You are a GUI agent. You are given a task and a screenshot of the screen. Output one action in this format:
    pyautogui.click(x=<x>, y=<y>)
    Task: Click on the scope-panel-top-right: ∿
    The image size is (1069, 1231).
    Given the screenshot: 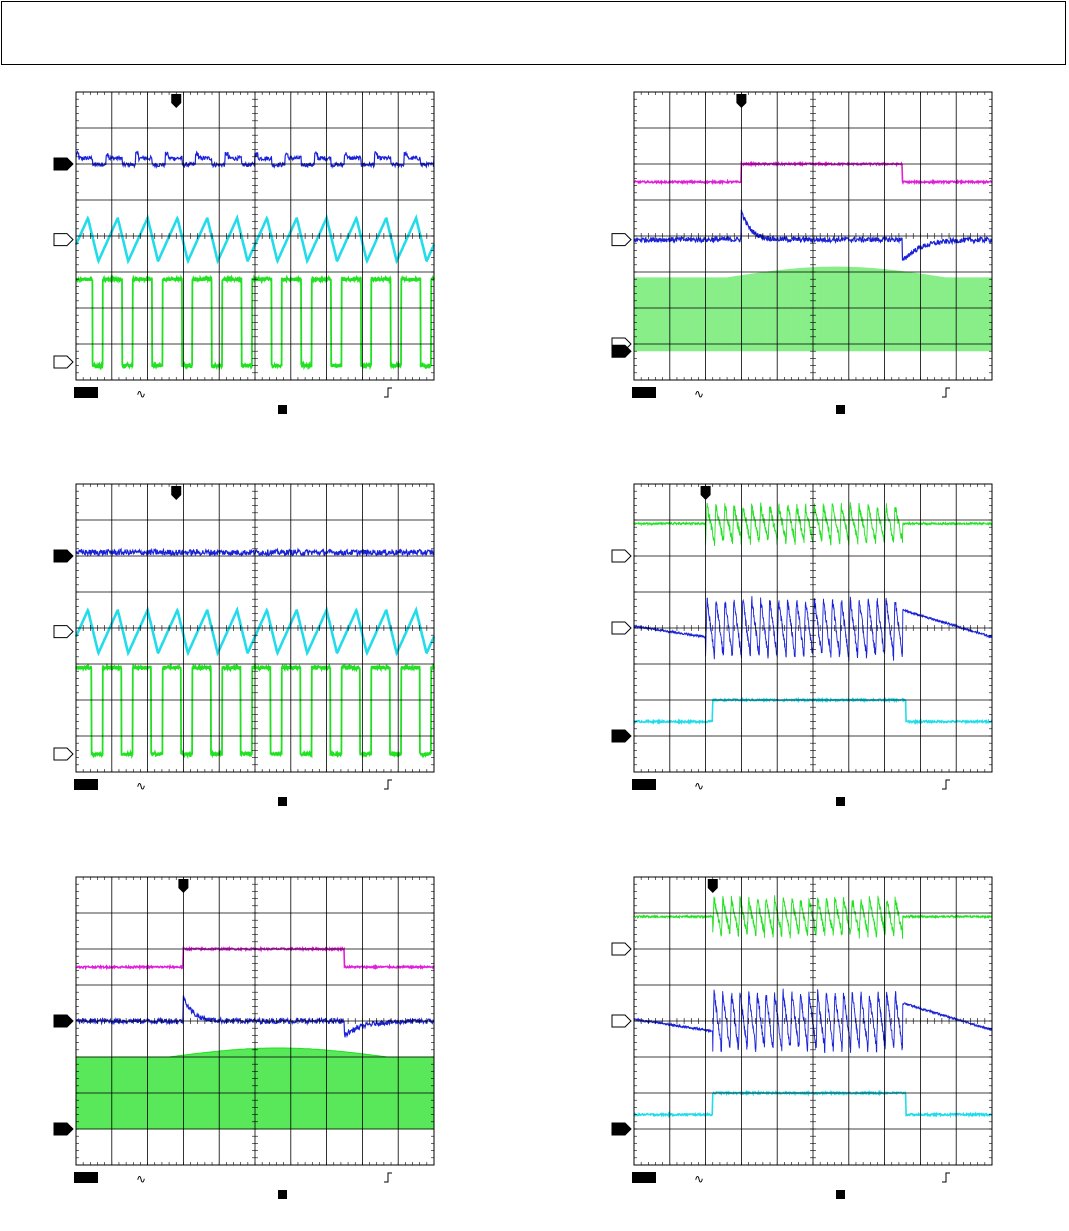 What is the action you would take?
    pyautogui.click(x=823, y=266)
    